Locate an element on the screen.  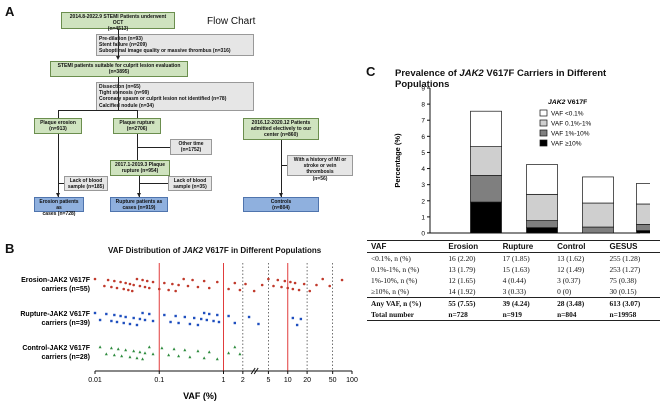
legend-label: VAF 1%-10% is located at coordinates (570, 134).